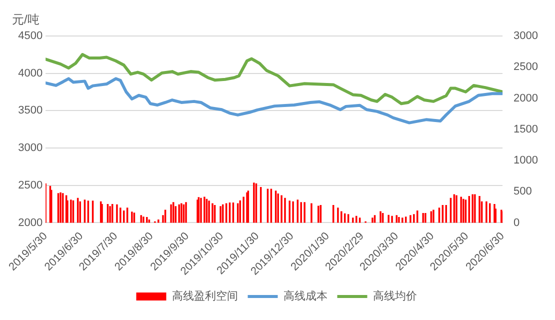  Describe the element at coordinates (526, 160) in the screenshot. I see `y2-tick-label: 1000` at that location.